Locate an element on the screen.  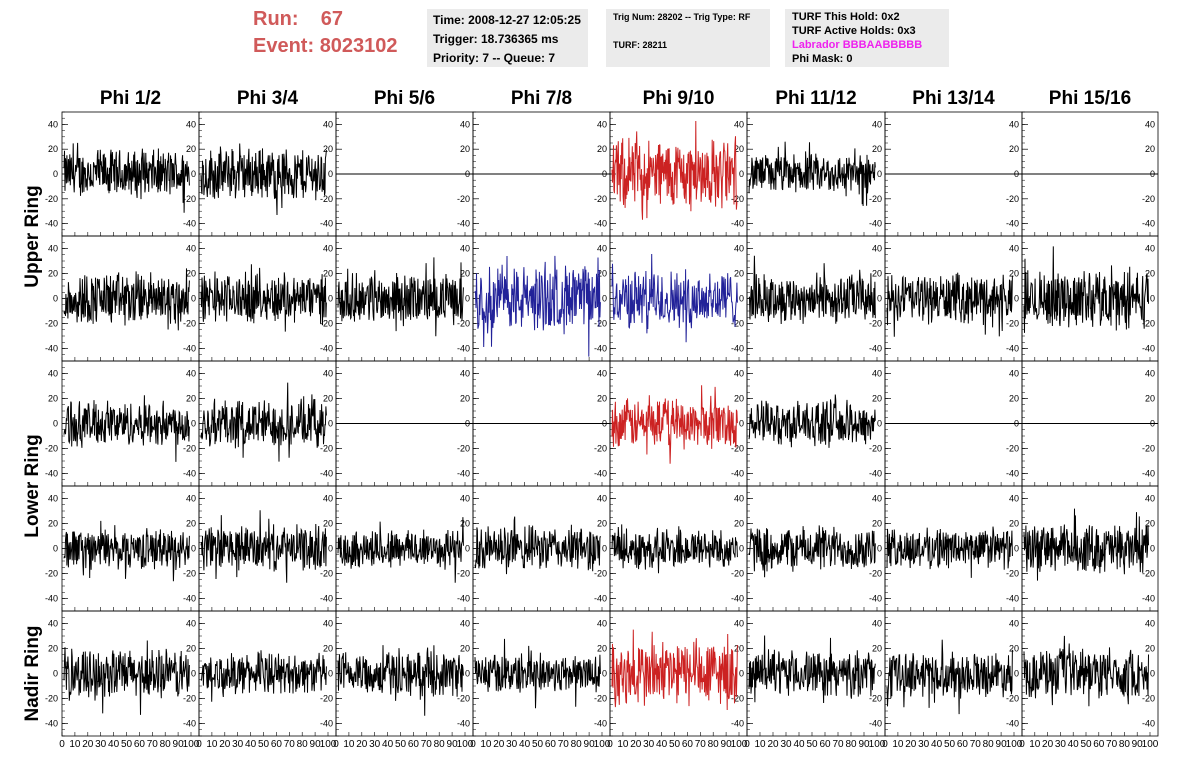
labrador-text: Labrador BBBAABBBBB is located at coordinates (857, 45).